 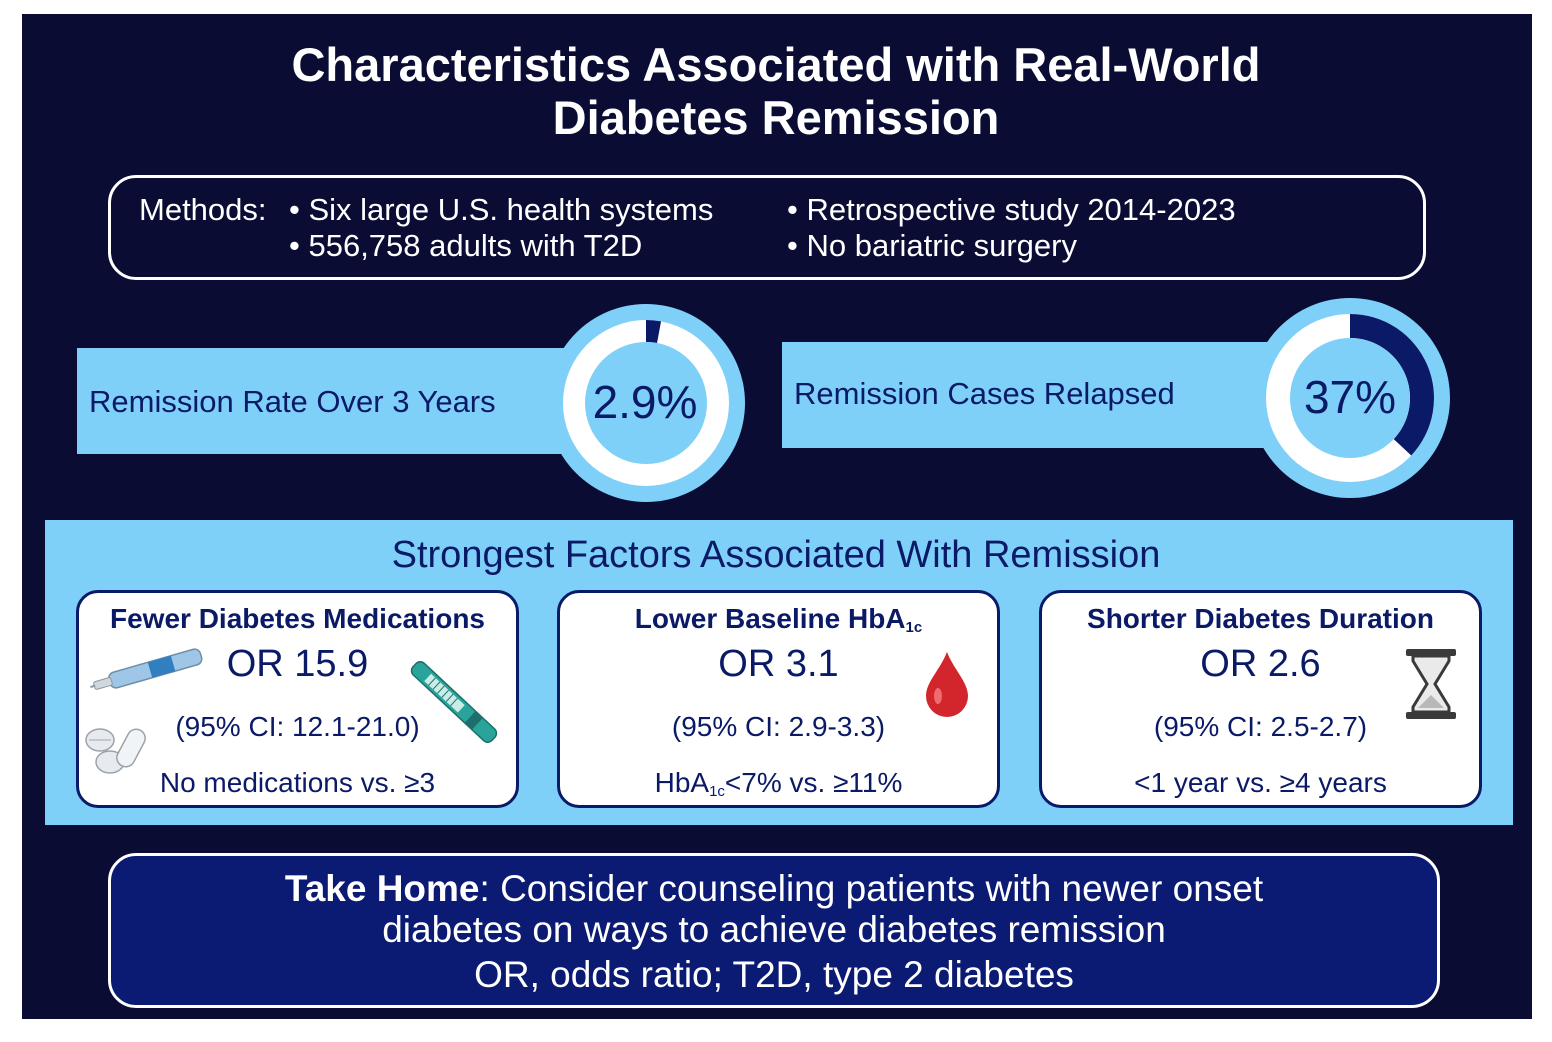 I want to click on methods-bullet-3: • Retrospective study 2014-2023, so click(x=1011, y=209).